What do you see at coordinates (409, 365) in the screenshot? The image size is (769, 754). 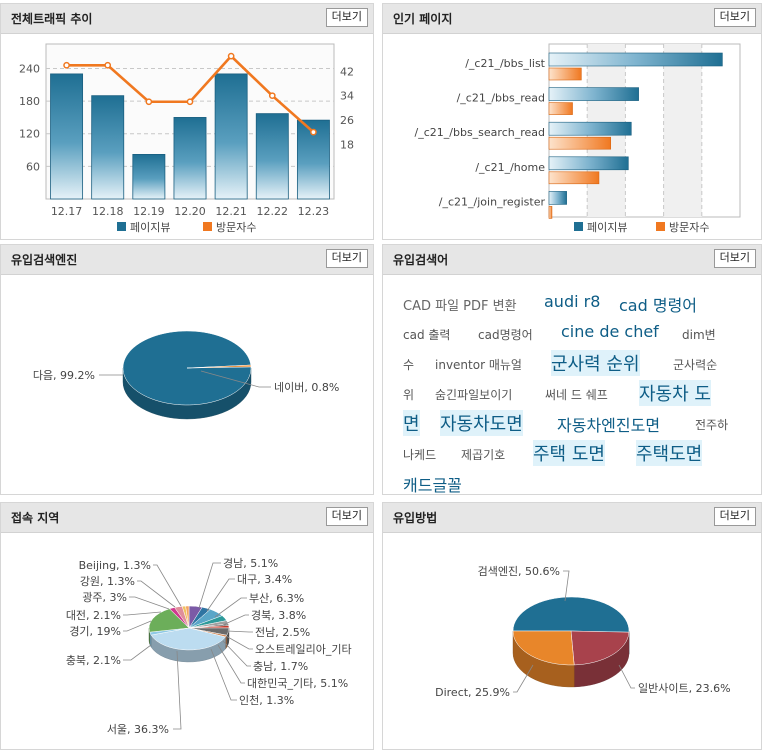 I see `keyword-link: 수` at bounding box center [409, 365].